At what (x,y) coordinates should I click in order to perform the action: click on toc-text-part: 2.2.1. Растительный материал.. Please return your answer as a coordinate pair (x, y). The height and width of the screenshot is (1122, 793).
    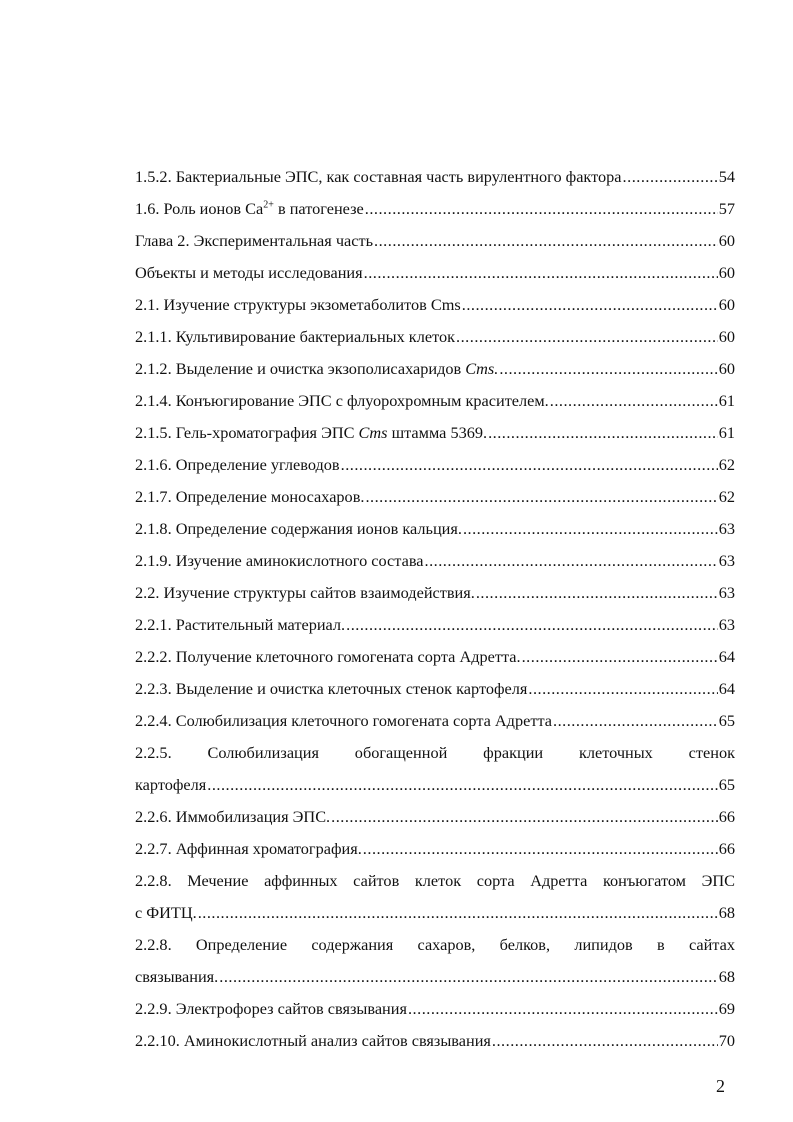
    Looking at the image, I should click on (240, 624).